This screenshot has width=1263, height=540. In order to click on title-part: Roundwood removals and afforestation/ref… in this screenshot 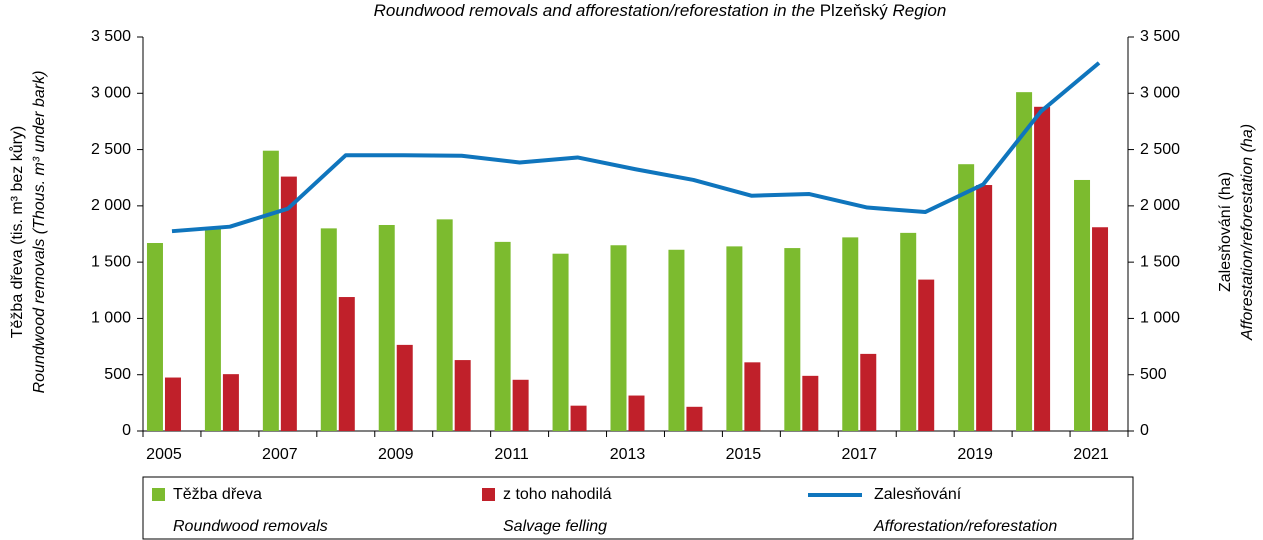, I will do `click(594, 10)`.